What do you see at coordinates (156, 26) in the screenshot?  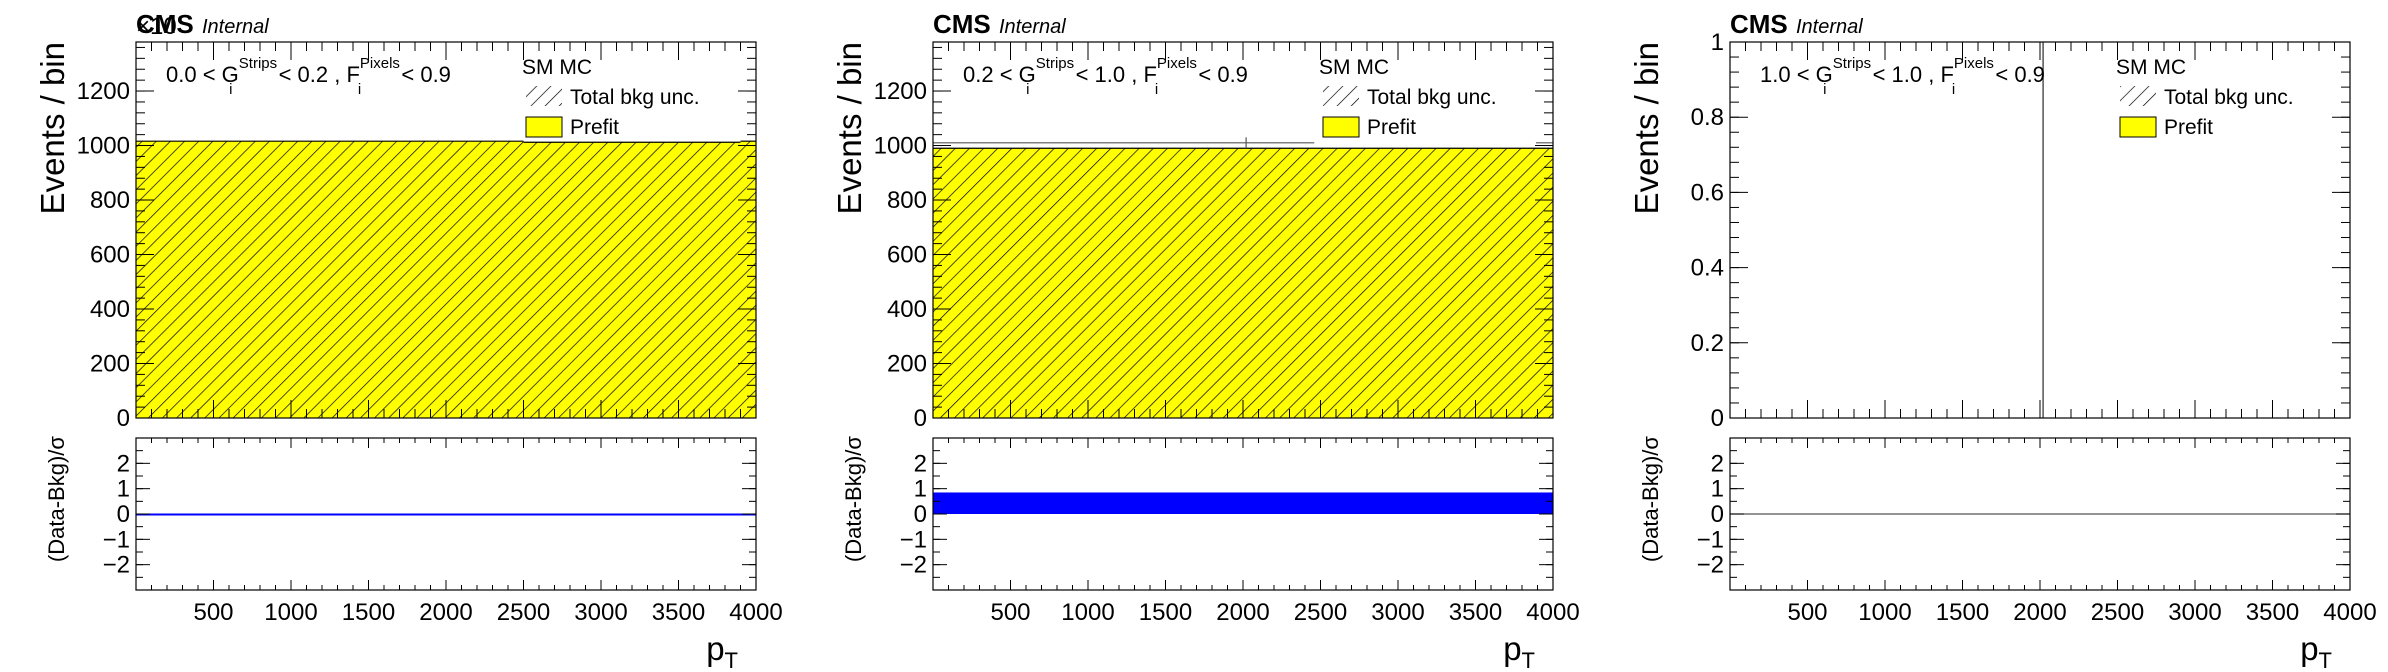 I see `y-axis-multiplier: ×10` at bounding box center [156, 26].